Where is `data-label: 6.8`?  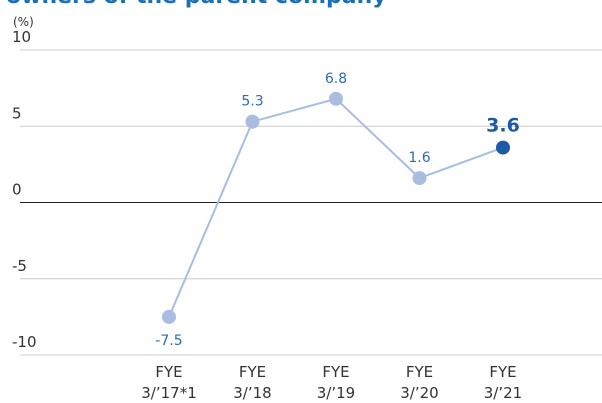 data-label: 6.8 is located at coordinates (336, 79).